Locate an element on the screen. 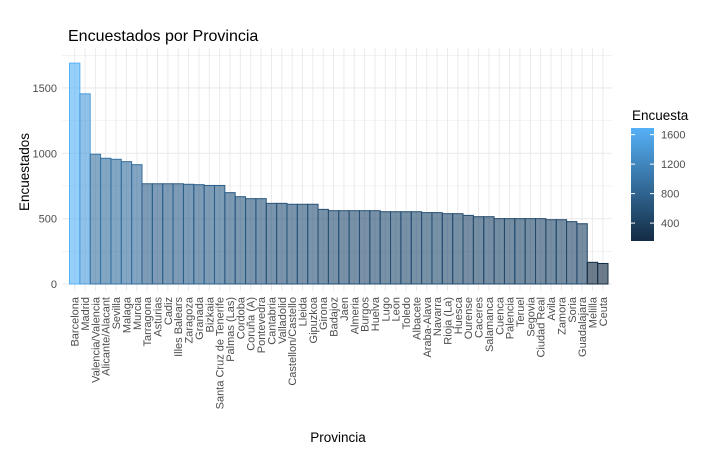 Image resolution: width=709 pixels, height=454 pixels. bar-sevilla is located at coordinates (116, 221).